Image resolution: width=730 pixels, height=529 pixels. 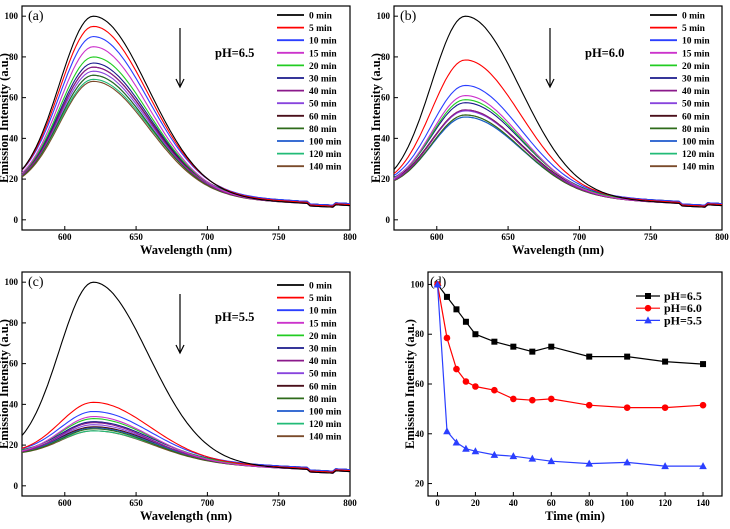 What do you see at coordinates (14, 179) in the screenshot?
I see `y-tick-label: 20` at bounding box center [14, 179].